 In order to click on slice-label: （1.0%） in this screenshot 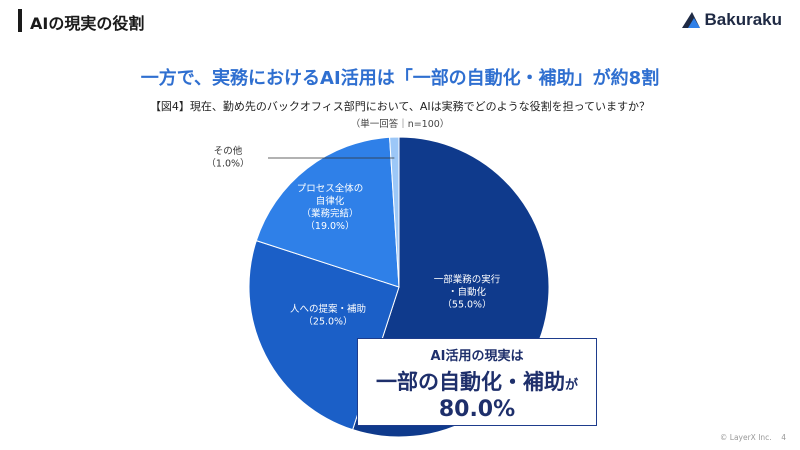, I will do `click(227, 163)`.